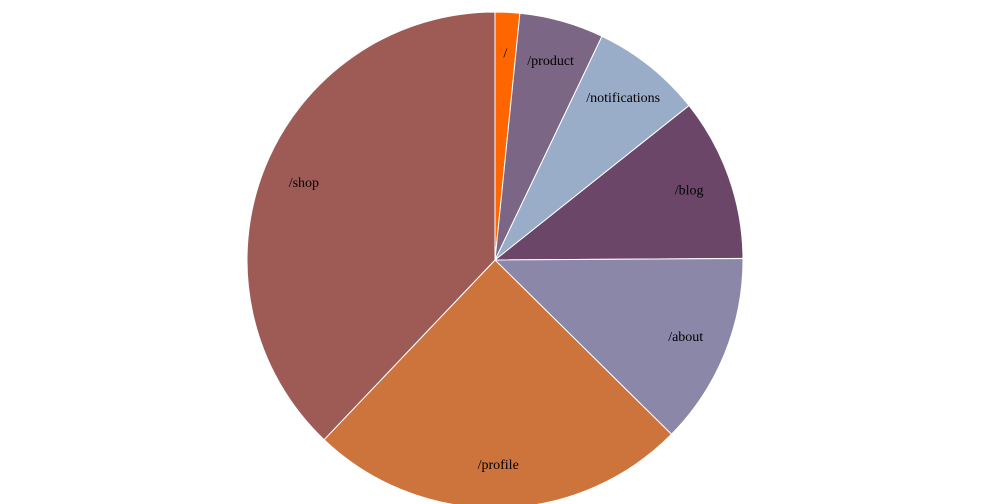 The width and height of the screenshot is (990, 504). Describe the element at coordinates (685, 337) in the screenshot. I see `slice-label-about: /about` at that location.